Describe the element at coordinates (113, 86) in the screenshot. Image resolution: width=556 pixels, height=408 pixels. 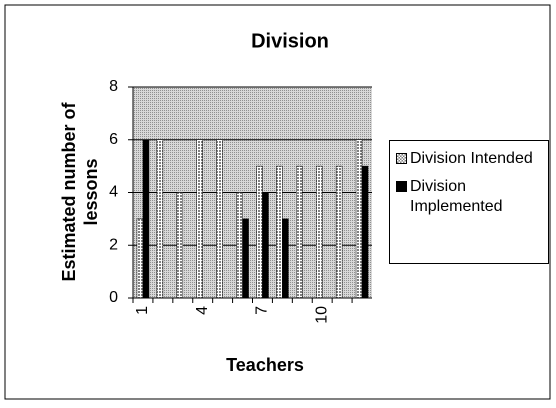
I see `y-tick-label: 8` at that location.